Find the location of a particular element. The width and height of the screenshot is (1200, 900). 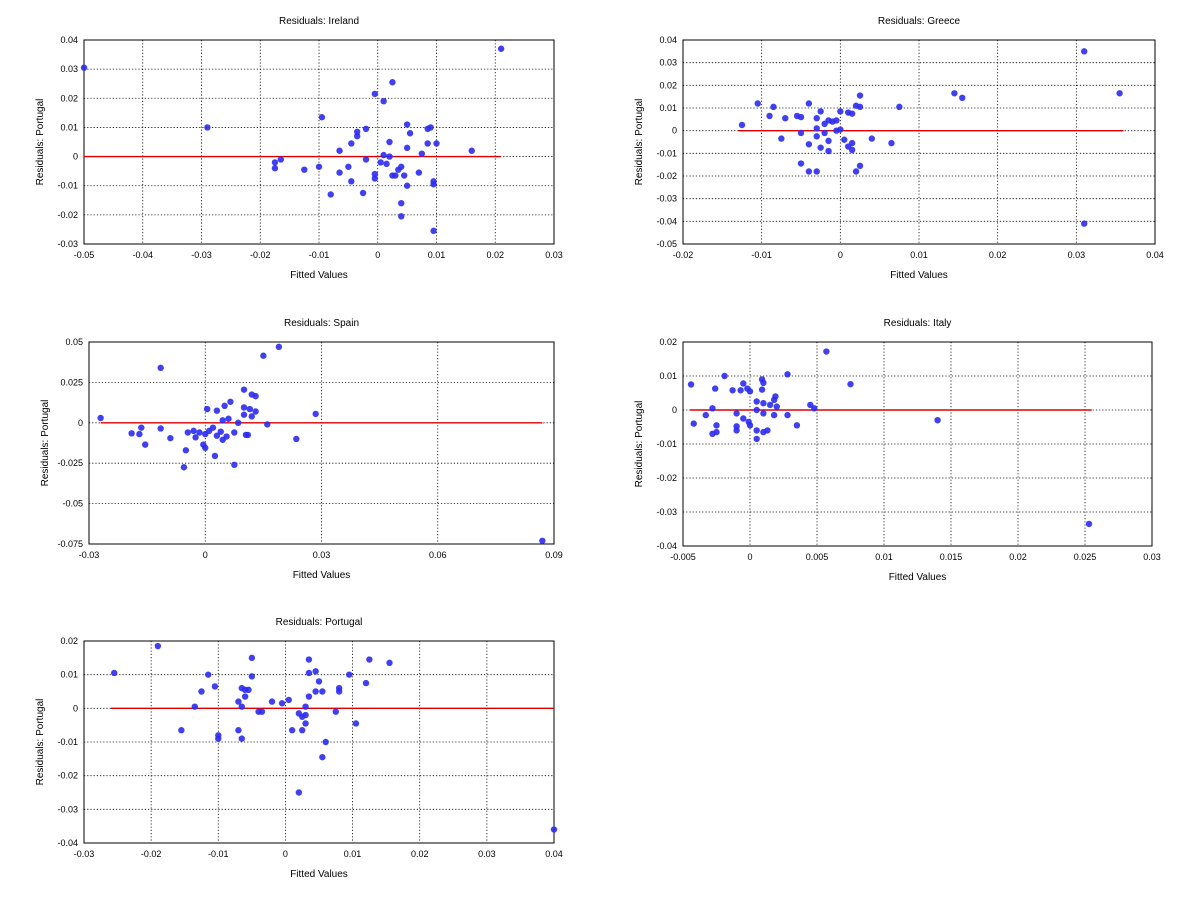

x-tick-label: 0.01 is located at coordinates (919, 255).